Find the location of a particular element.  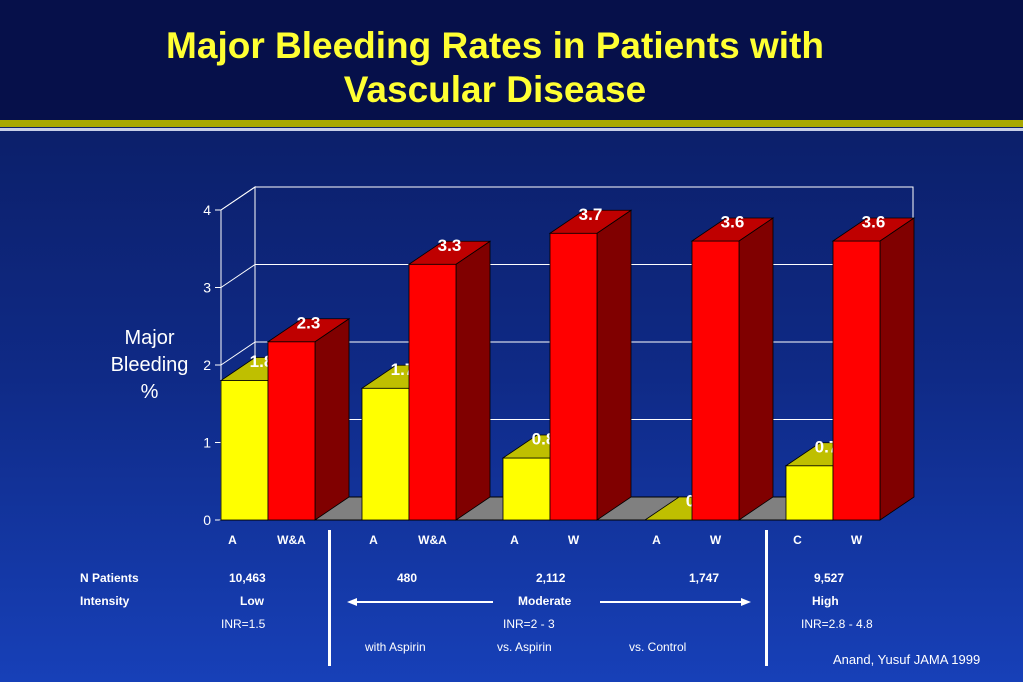

title-line-1: Major Bleeding Rates in Patients with is located at coordinates (495, 45).